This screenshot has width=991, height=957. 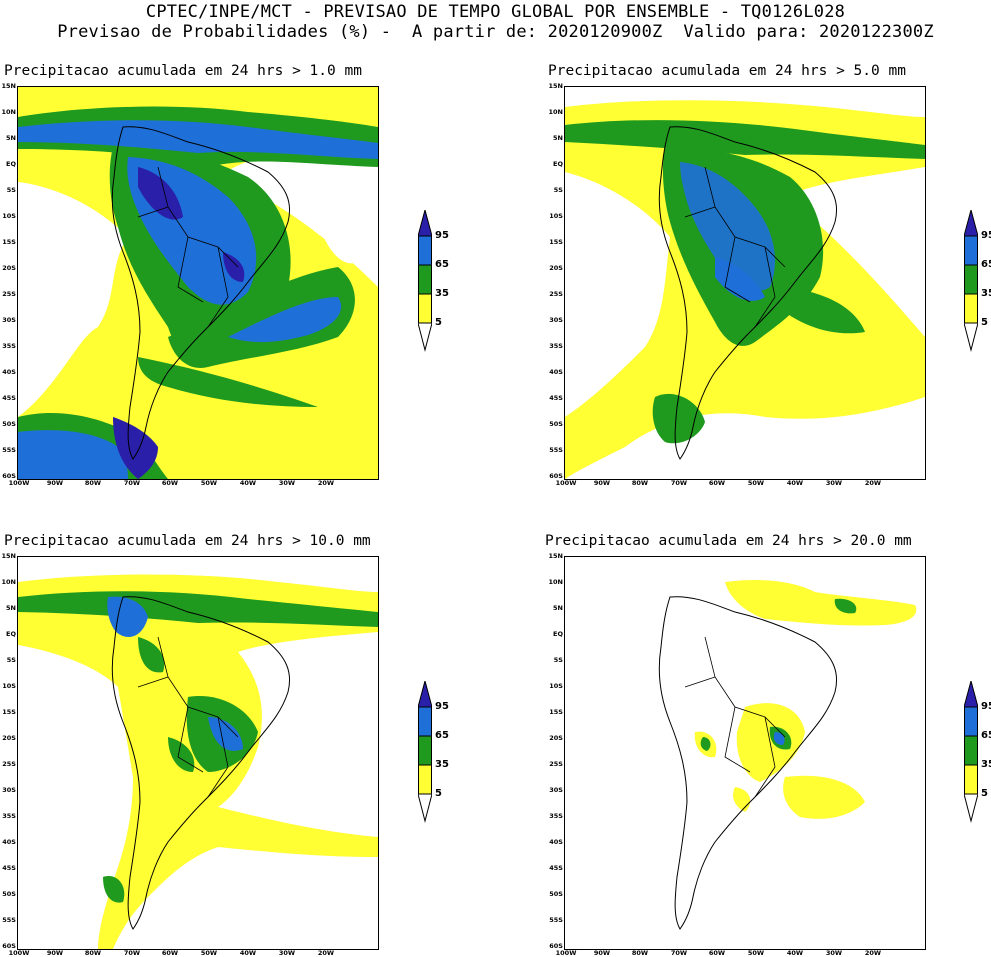 I want to click on lat-label: 30S, so click(x=556, y=320).